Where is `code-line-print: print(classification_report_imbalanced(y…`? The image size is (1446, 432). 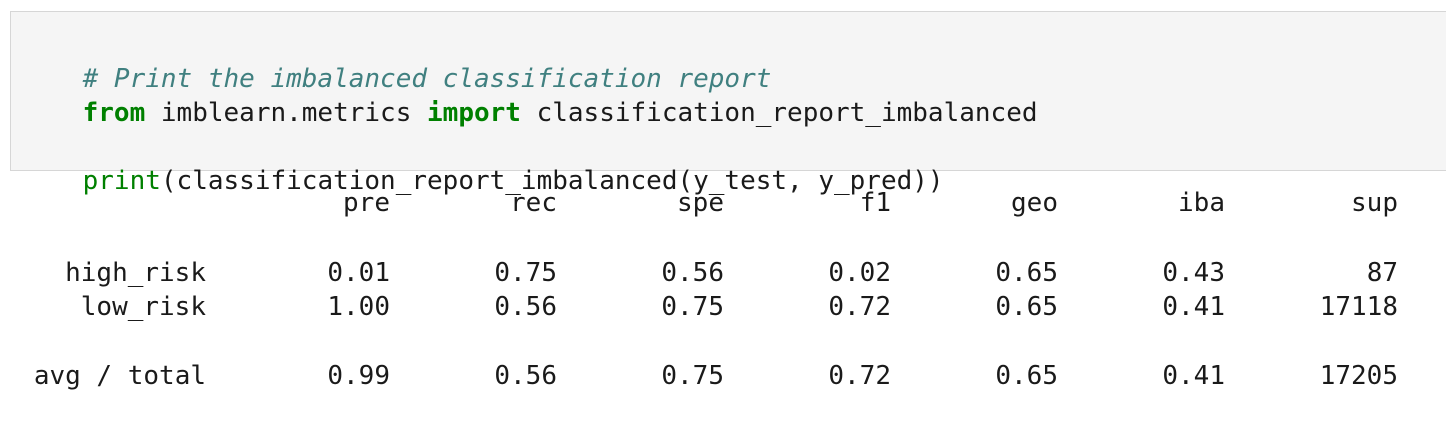 code-line-print: print(classification_report_imbalanced(y… is located at coordinates (482, 163).